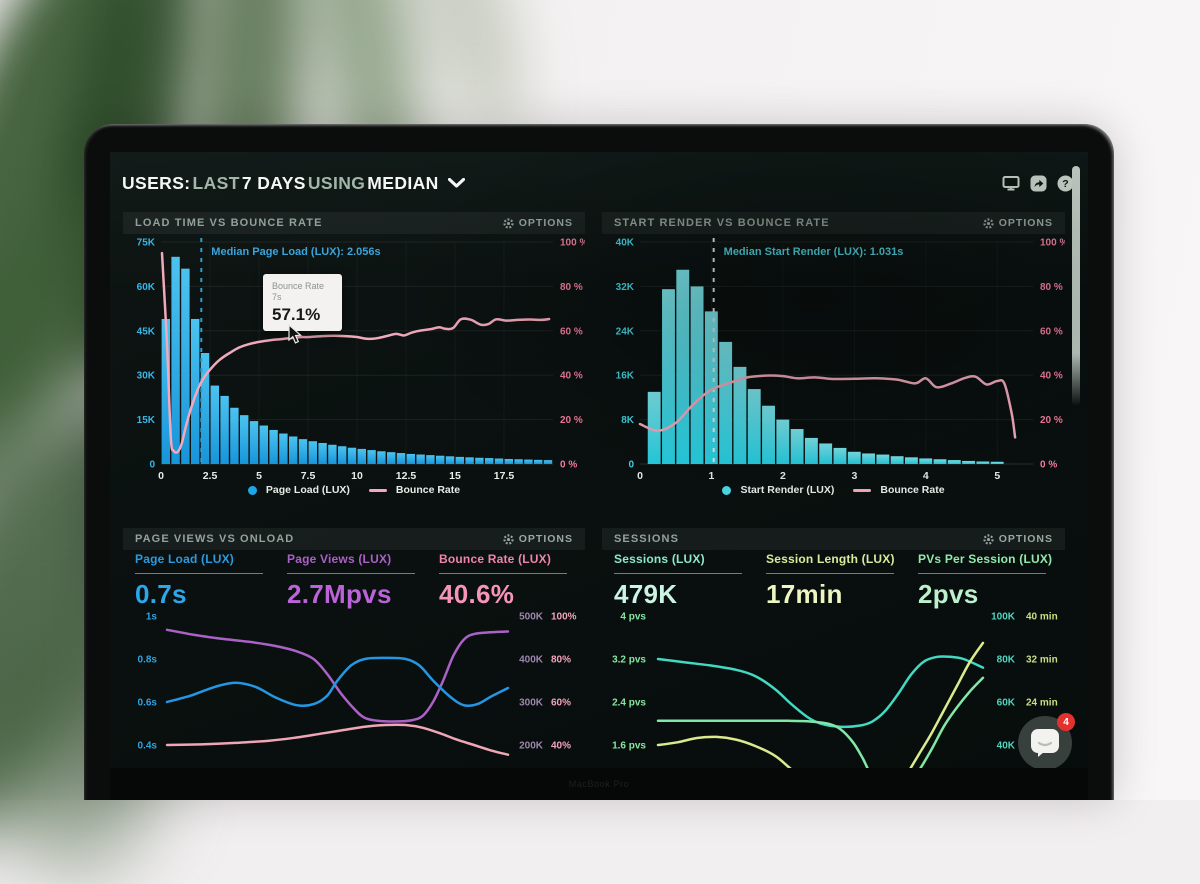 This screenshot has width=1200, height=884. I want to click on svg-text: 4, so click(926, 476).